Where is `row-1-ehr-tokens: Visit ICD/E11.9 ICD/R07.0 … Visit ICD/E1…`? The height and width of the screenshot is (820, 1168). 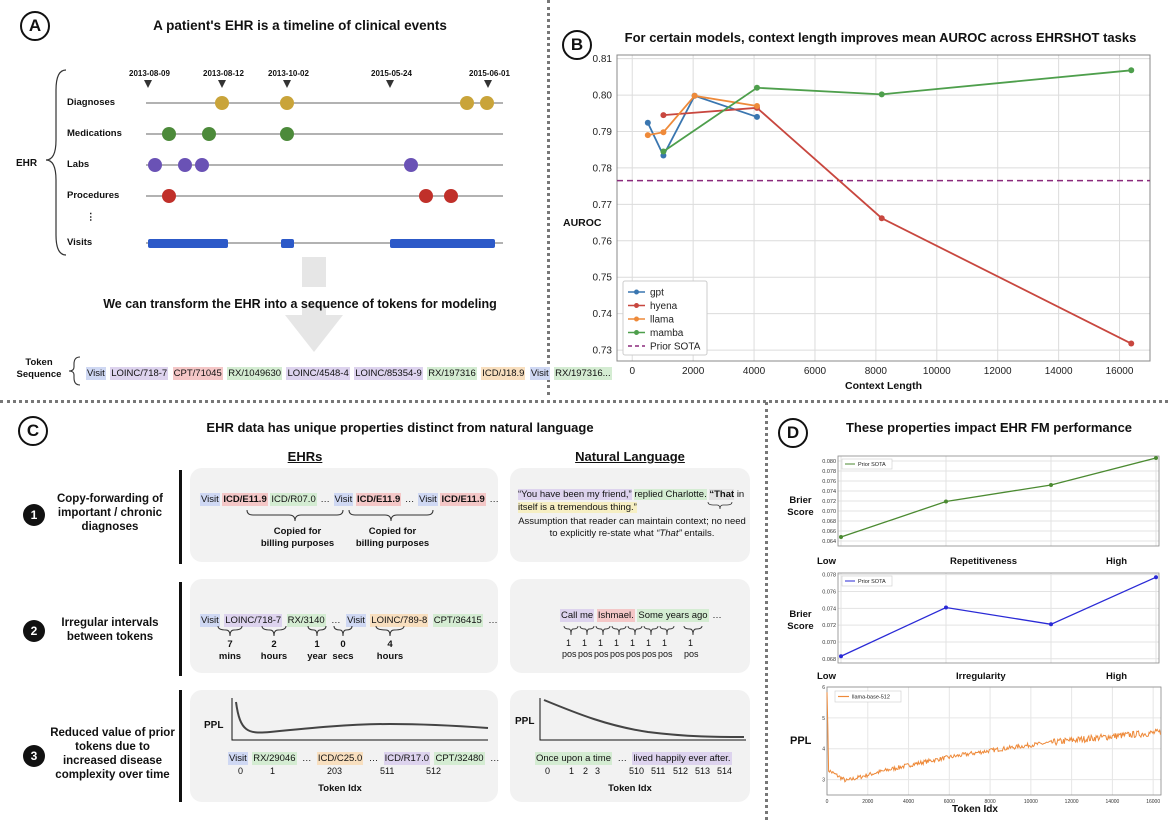
row-1-ehr-tokens: Visit ICD/E11.9 ICD/R07.0 … Visit ICD/E1… is located at coordinates (350, 499).